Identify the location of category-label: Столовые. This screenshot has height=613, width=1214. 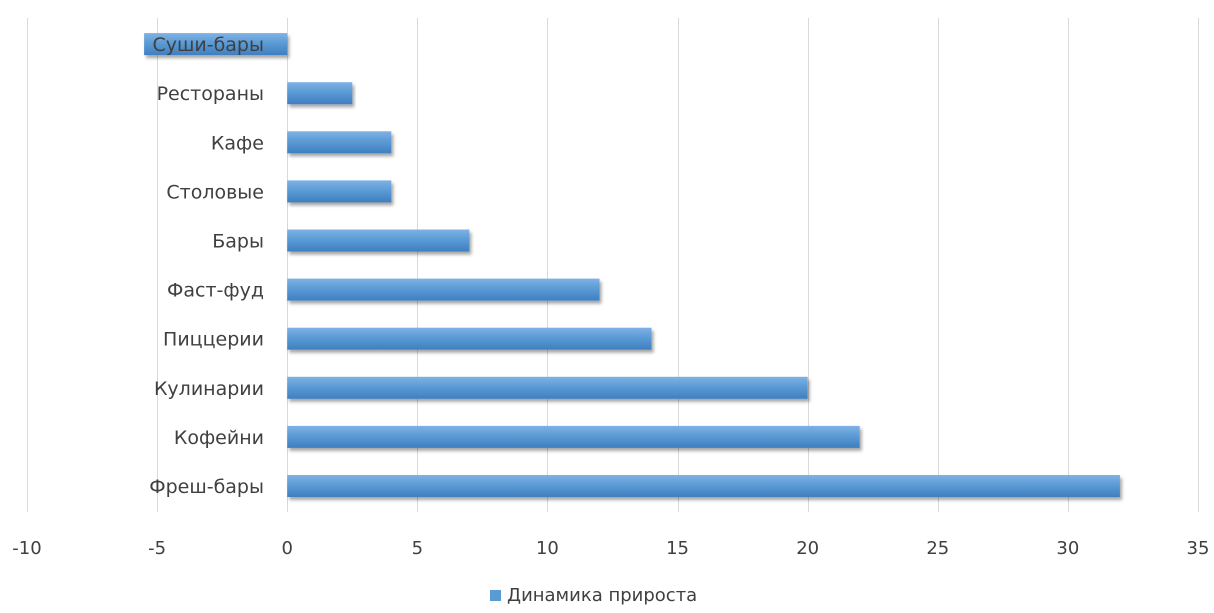
(215, 192).